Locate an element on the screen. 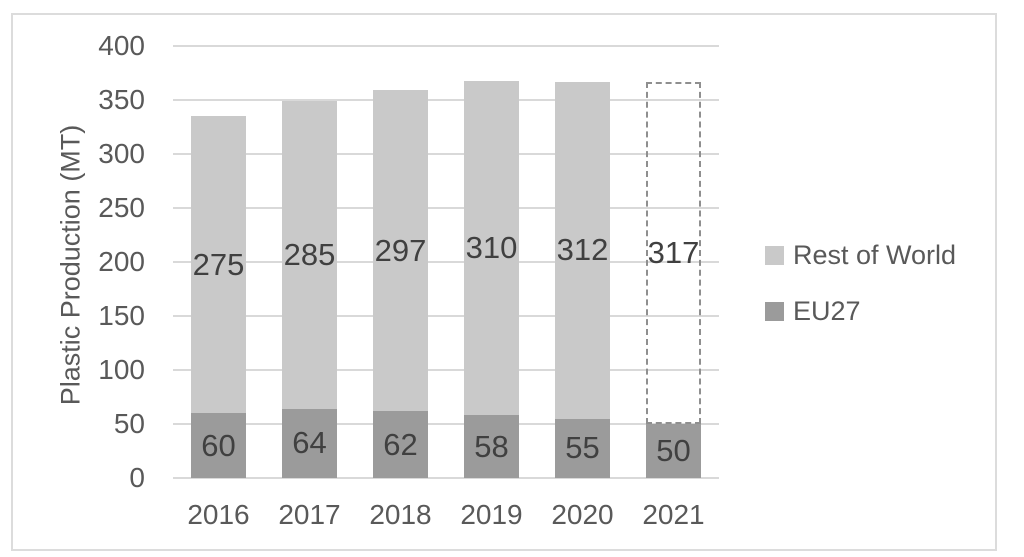 This screenshot has height=557, width=1024. x-category-label: 2020 is located at coordinates (582, 514).